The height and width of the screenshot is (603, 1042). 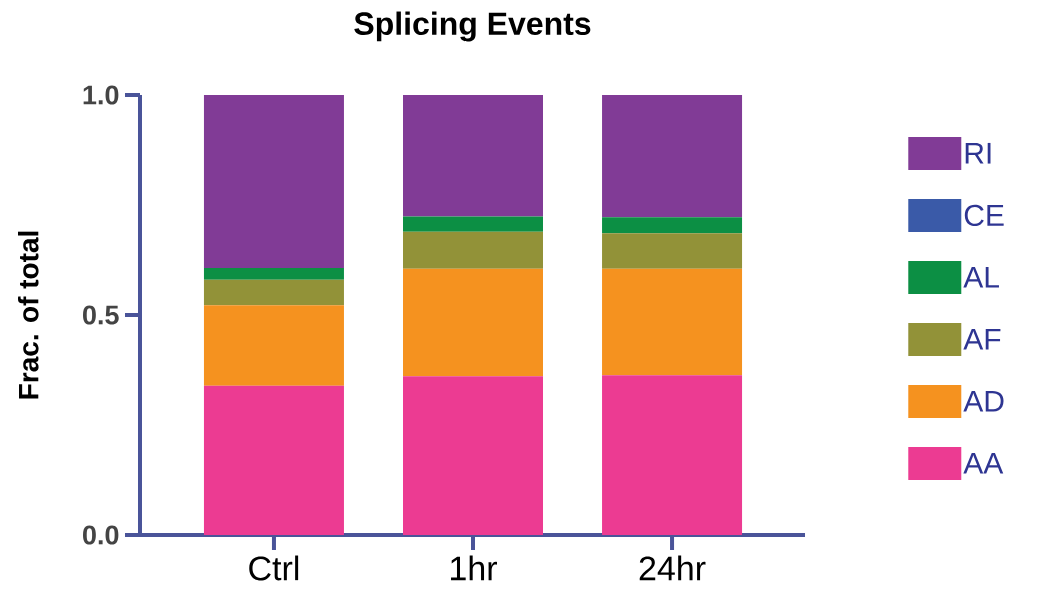 What do you see at coordinates (672, 568) in the screenshot?
I see `x-tick-label: 24hr` at bounding box center [672, 568].